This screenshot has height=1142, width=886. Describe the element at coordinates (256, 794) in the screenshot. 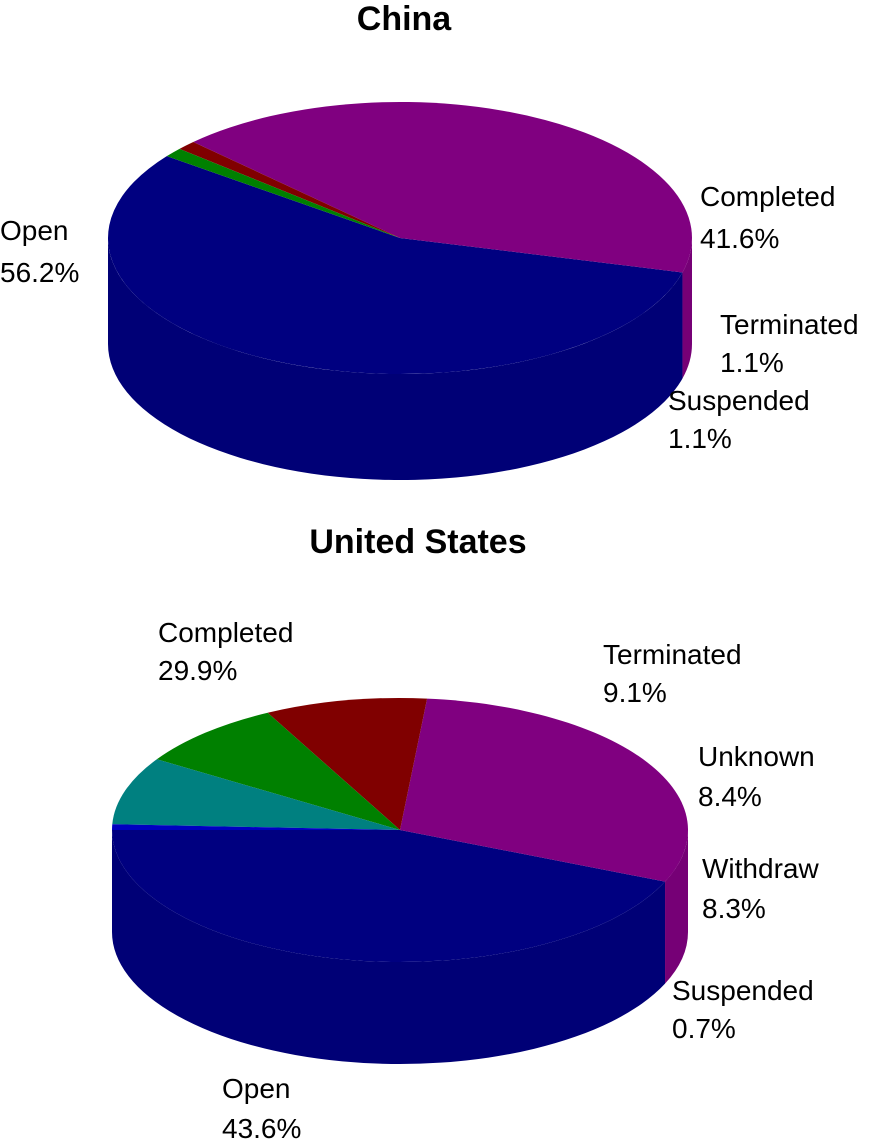

I see `us-slice-withdraw` at that location.